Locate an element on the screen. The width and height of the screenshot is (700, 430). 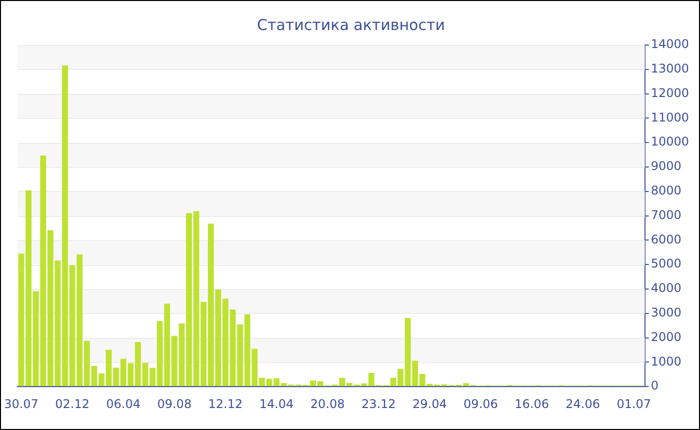
y-tick-label: 3000 is located at coordinates (666, 313).